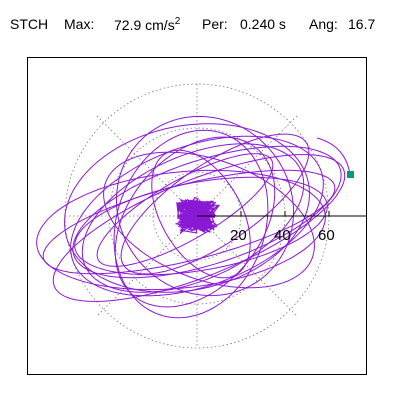  I want to click on radial-axis: 20 40 60, so click(281, 227).